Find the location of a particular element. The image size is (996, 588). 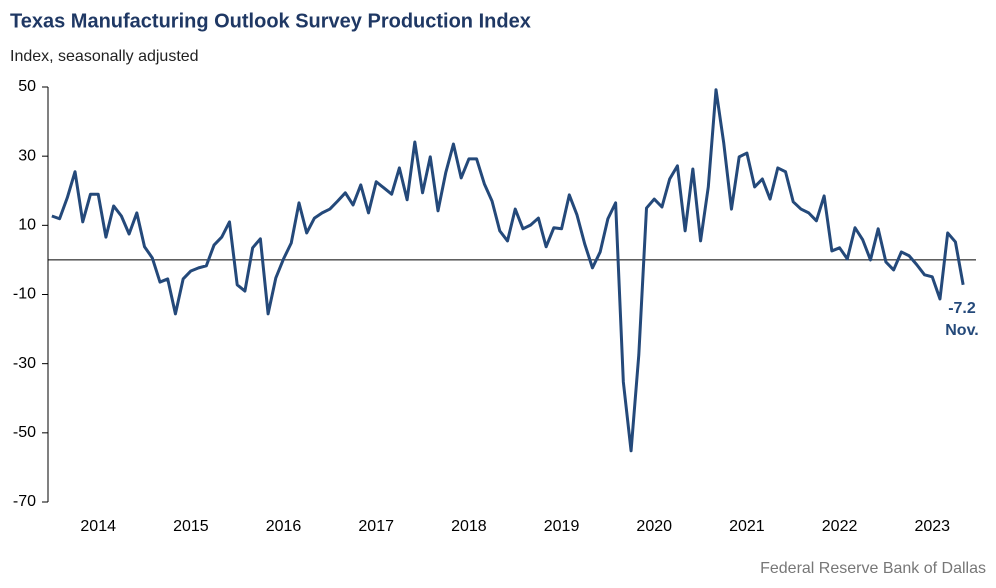

y-tick-label: 50 is located at coordinates (27, 86).